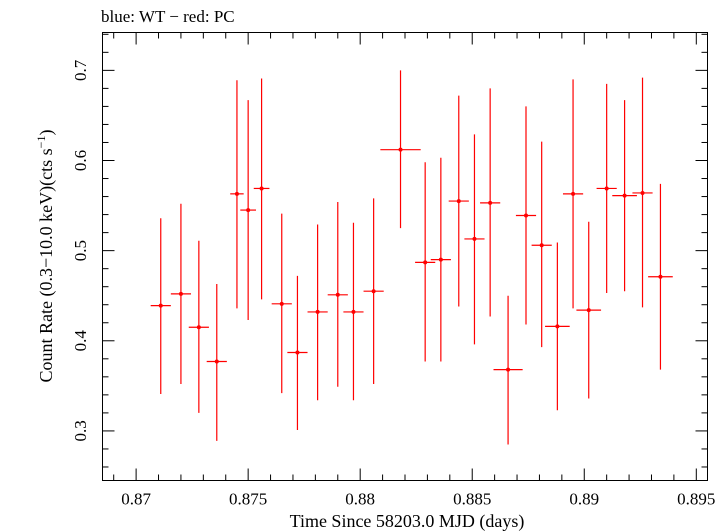 This screenshot has width=725, height=532. What do you see at coordinates (46, 265) in the screenshot?
I see `y-axis-label-prefix: Count Rate (0.3−10.0 keV)(cts s` at bounding box center [46, 265].